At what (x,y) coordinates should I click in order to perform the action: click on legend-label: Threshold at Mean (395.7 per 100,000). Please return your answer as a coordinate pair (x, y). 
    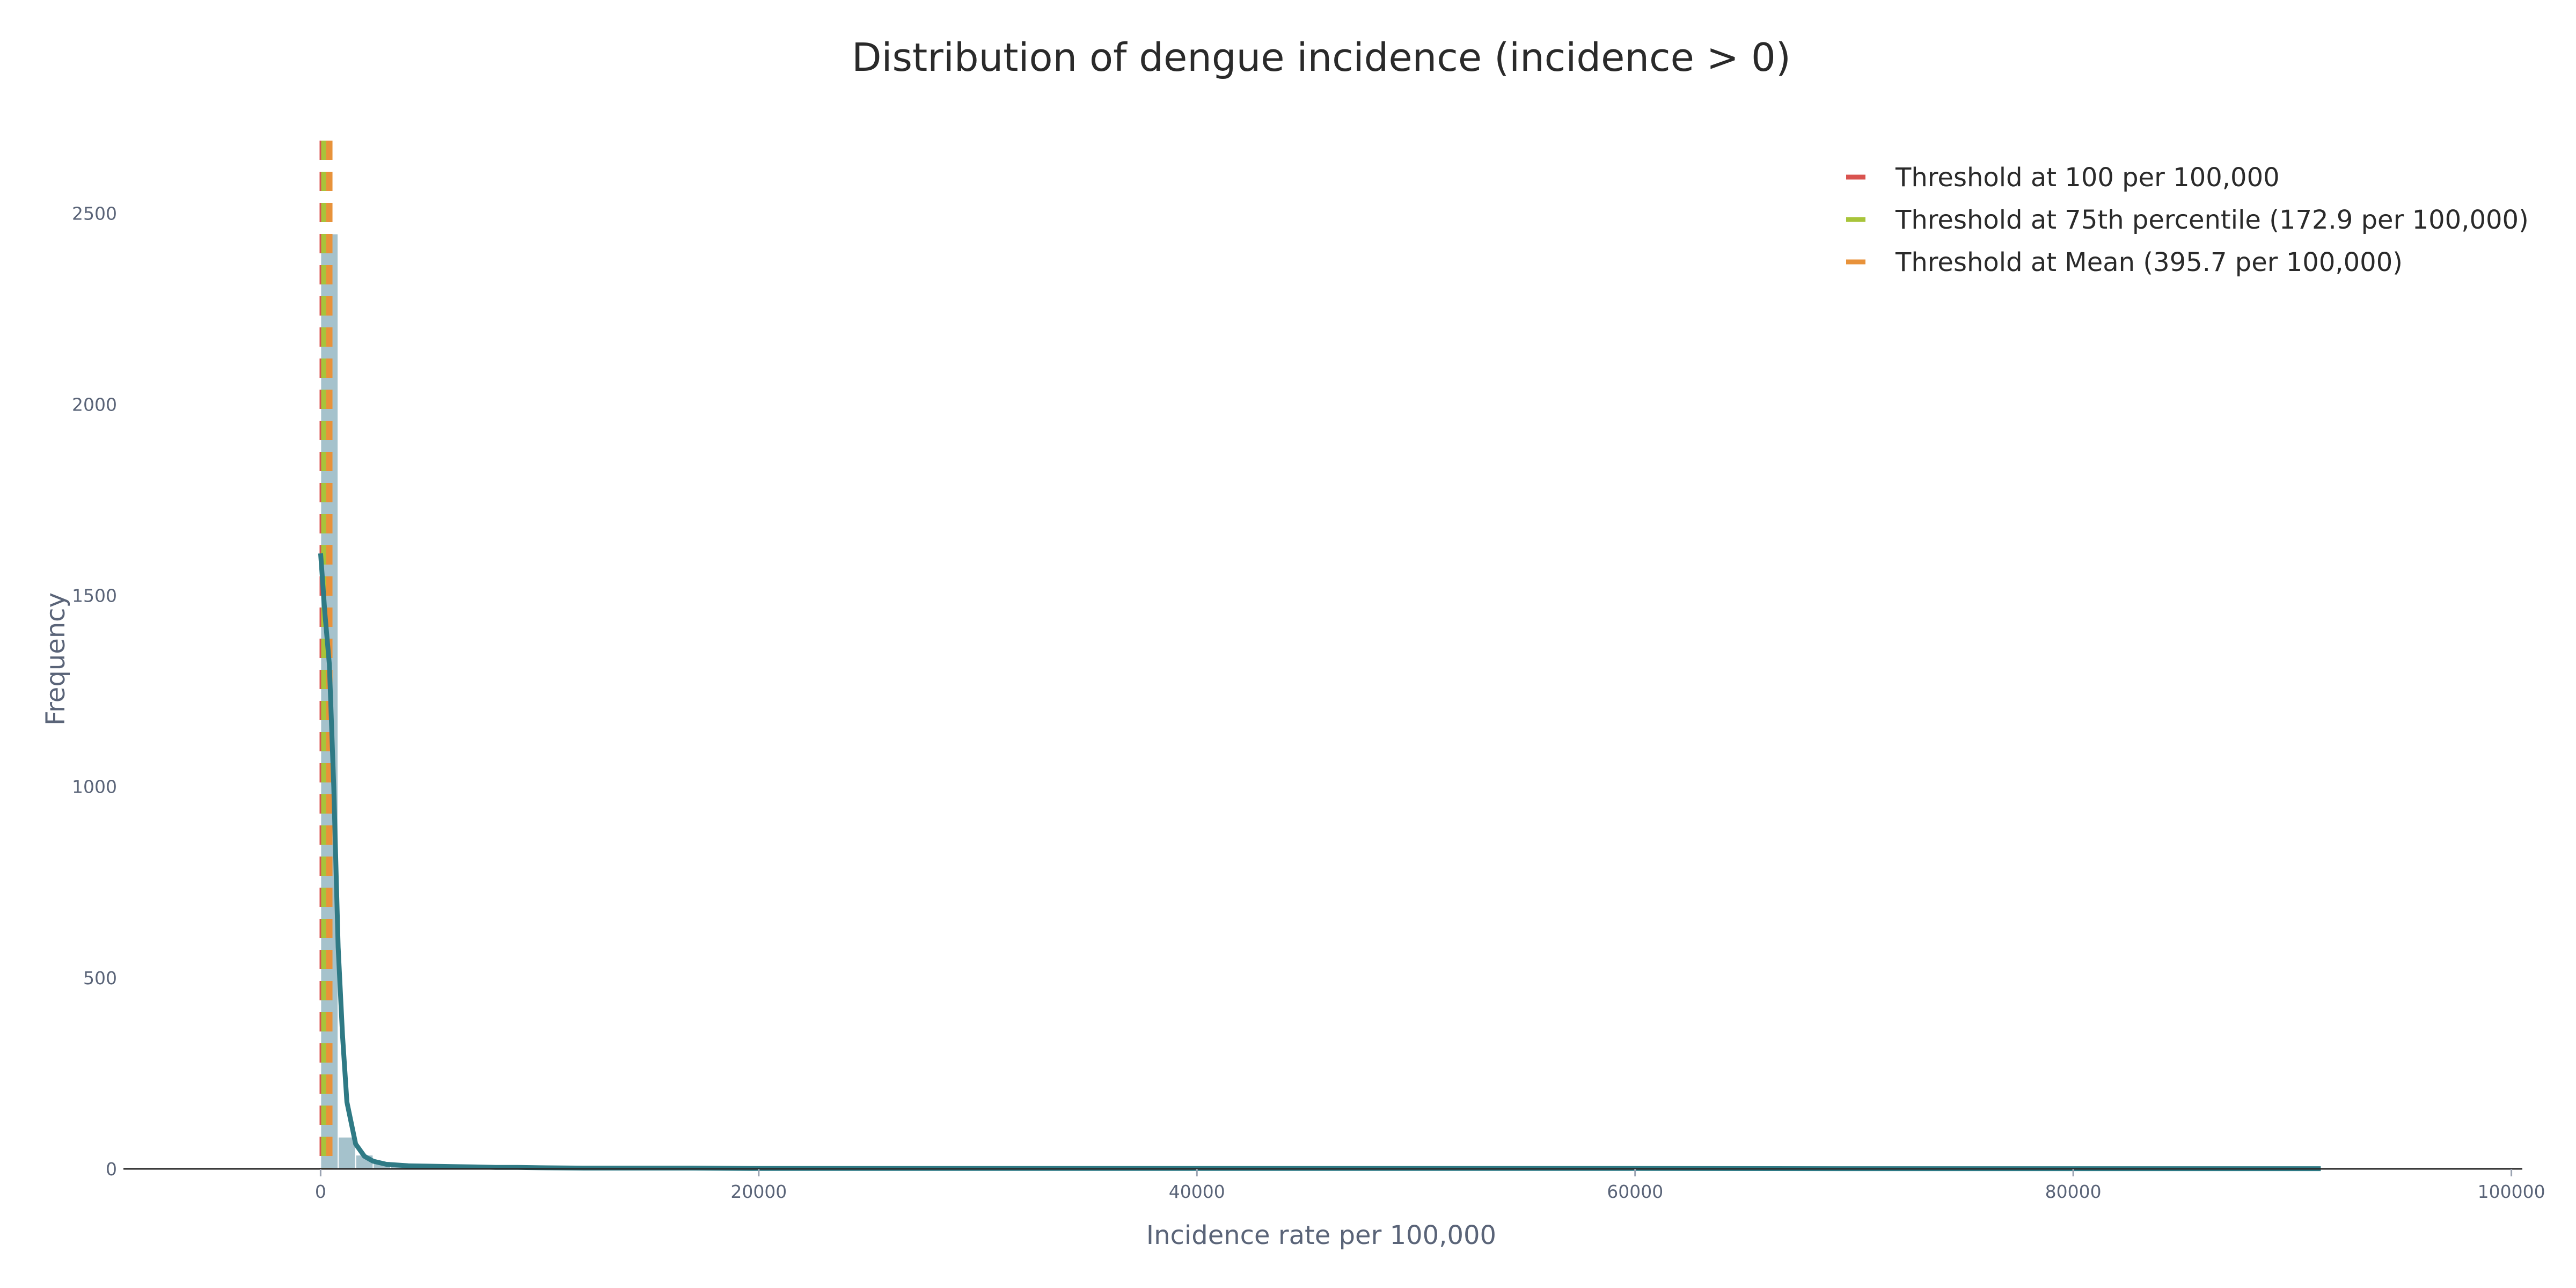
    Looking at the image, I should click on (2149, 262).